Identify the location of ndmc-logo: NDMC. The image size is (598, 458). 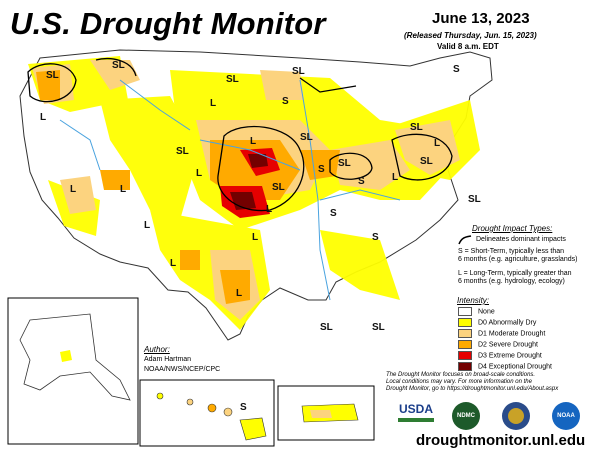
(466, 416).